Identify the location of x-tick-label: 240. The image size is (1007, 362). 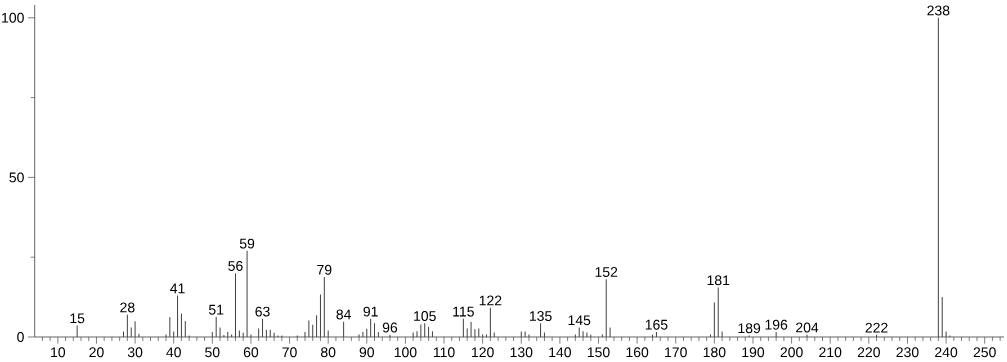
(946, 352).